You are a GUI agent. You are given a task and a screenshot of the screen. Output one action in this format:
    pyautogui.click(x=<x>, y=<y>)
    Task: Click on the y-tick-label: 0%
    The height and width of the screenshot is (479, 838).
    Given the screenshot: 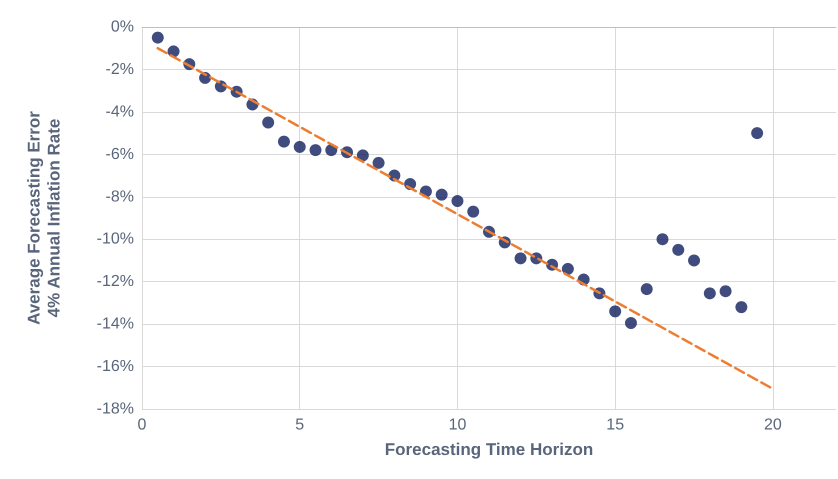 What is the action you would take?
    pyautogui.click(x=122, y=27)
    